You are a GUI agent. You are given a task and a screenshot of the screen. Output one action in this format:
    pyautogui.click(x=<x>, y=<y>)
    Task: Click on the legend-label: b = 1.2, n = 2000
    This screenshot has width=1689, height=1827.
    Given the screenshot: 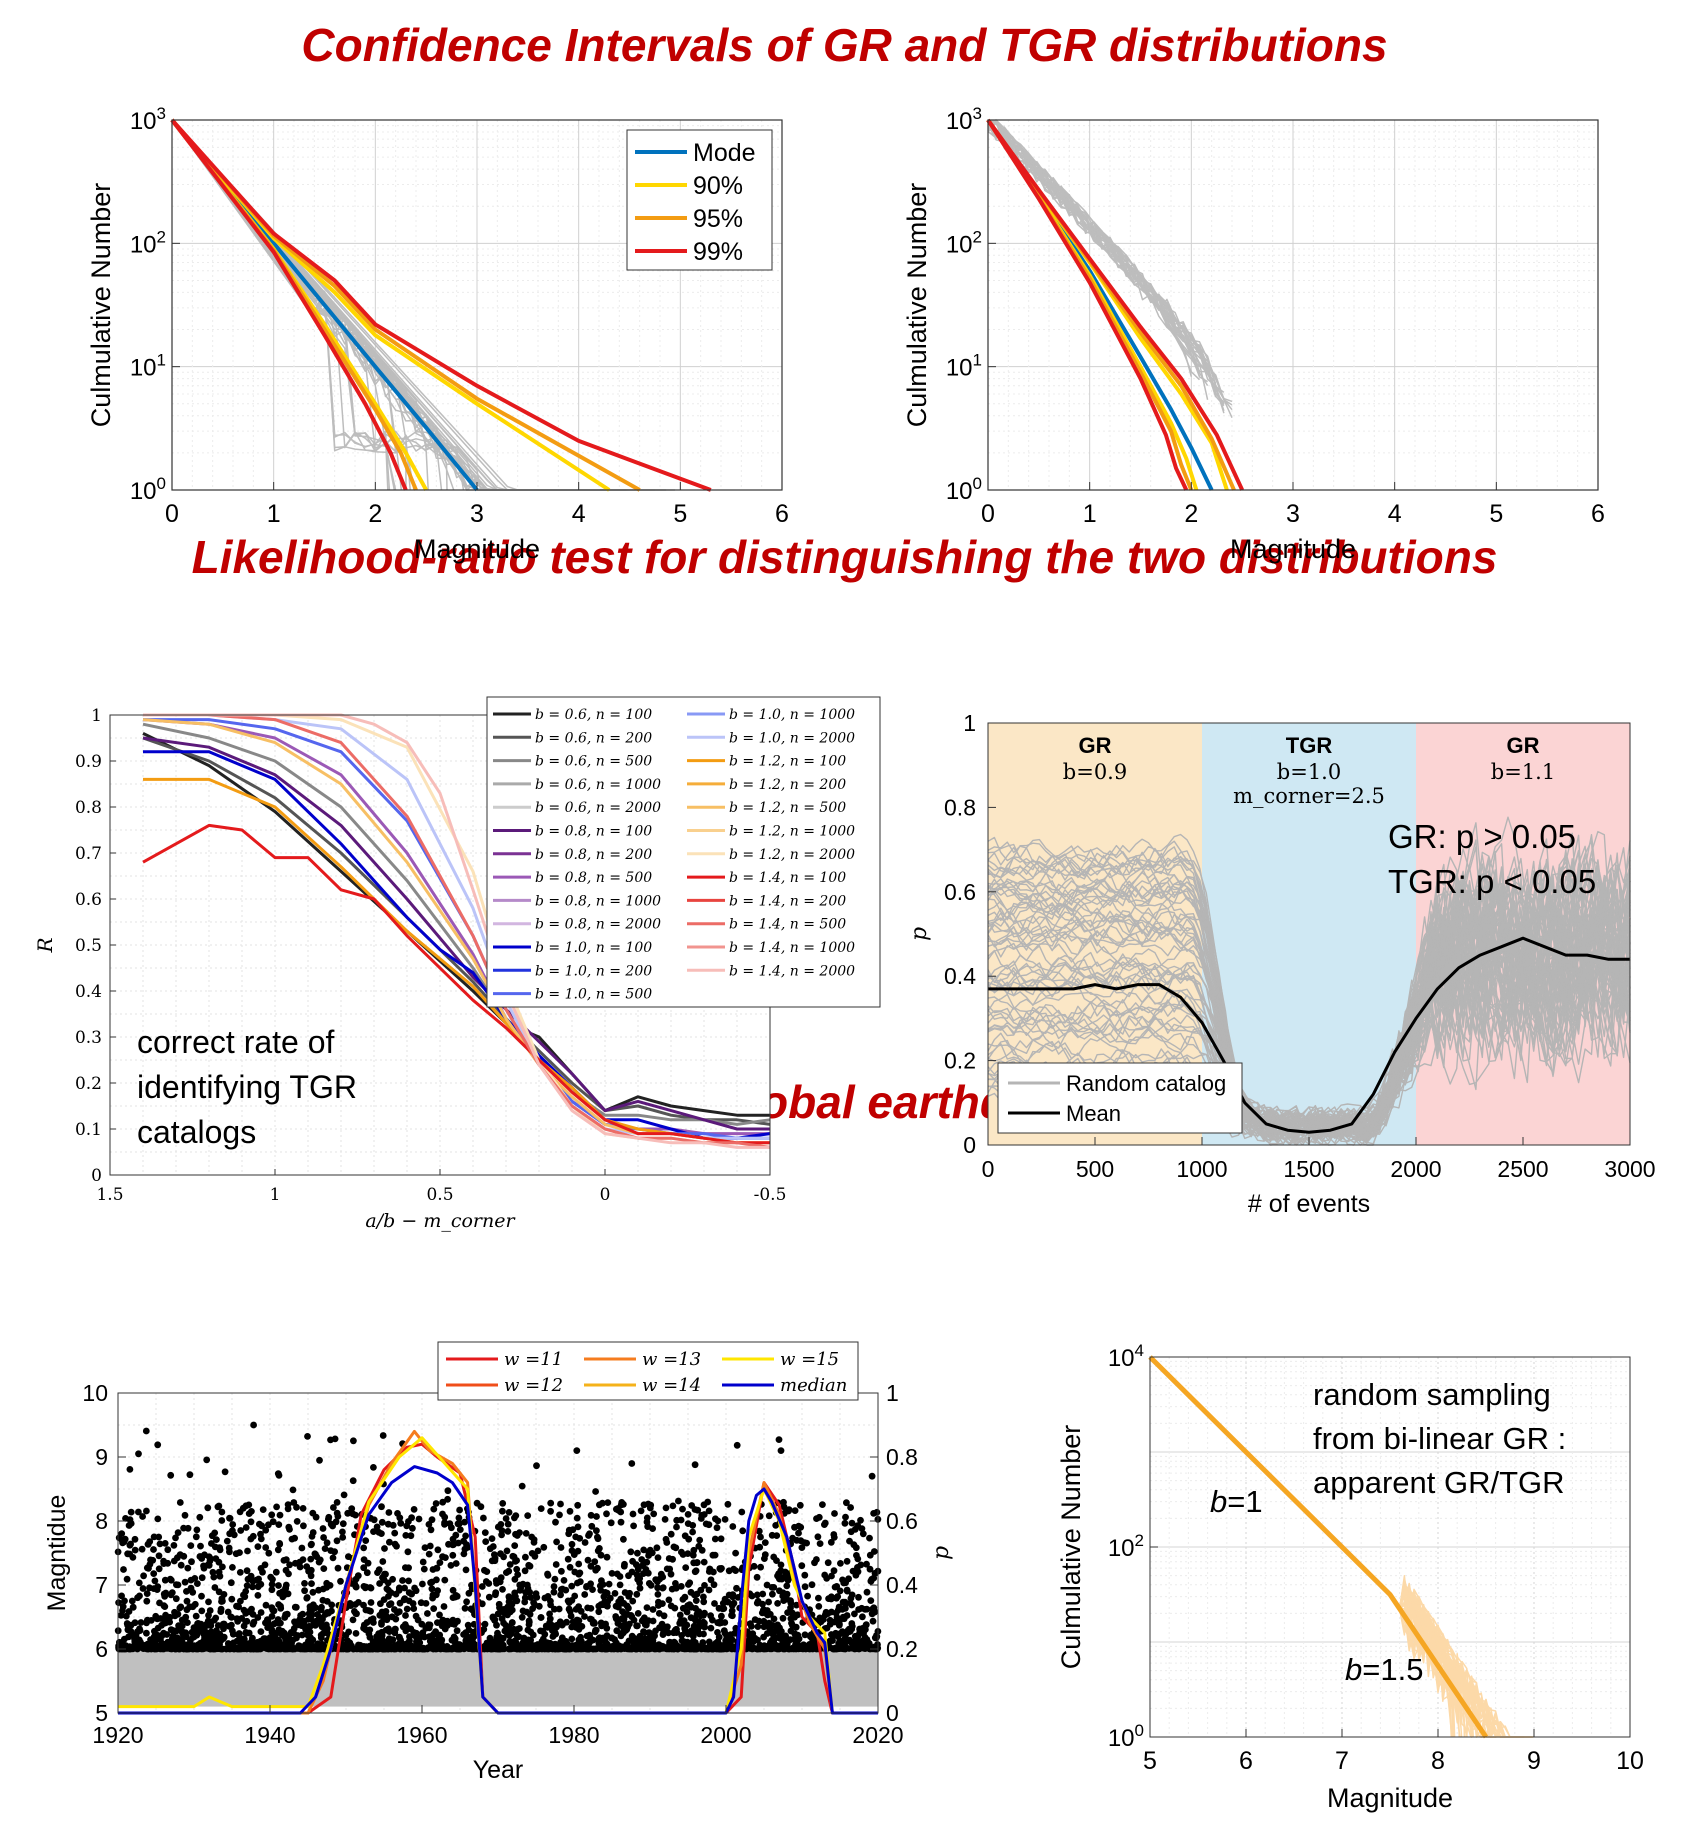 What is the action you would take?
    pyautogui.click(x=792, y=855)
    